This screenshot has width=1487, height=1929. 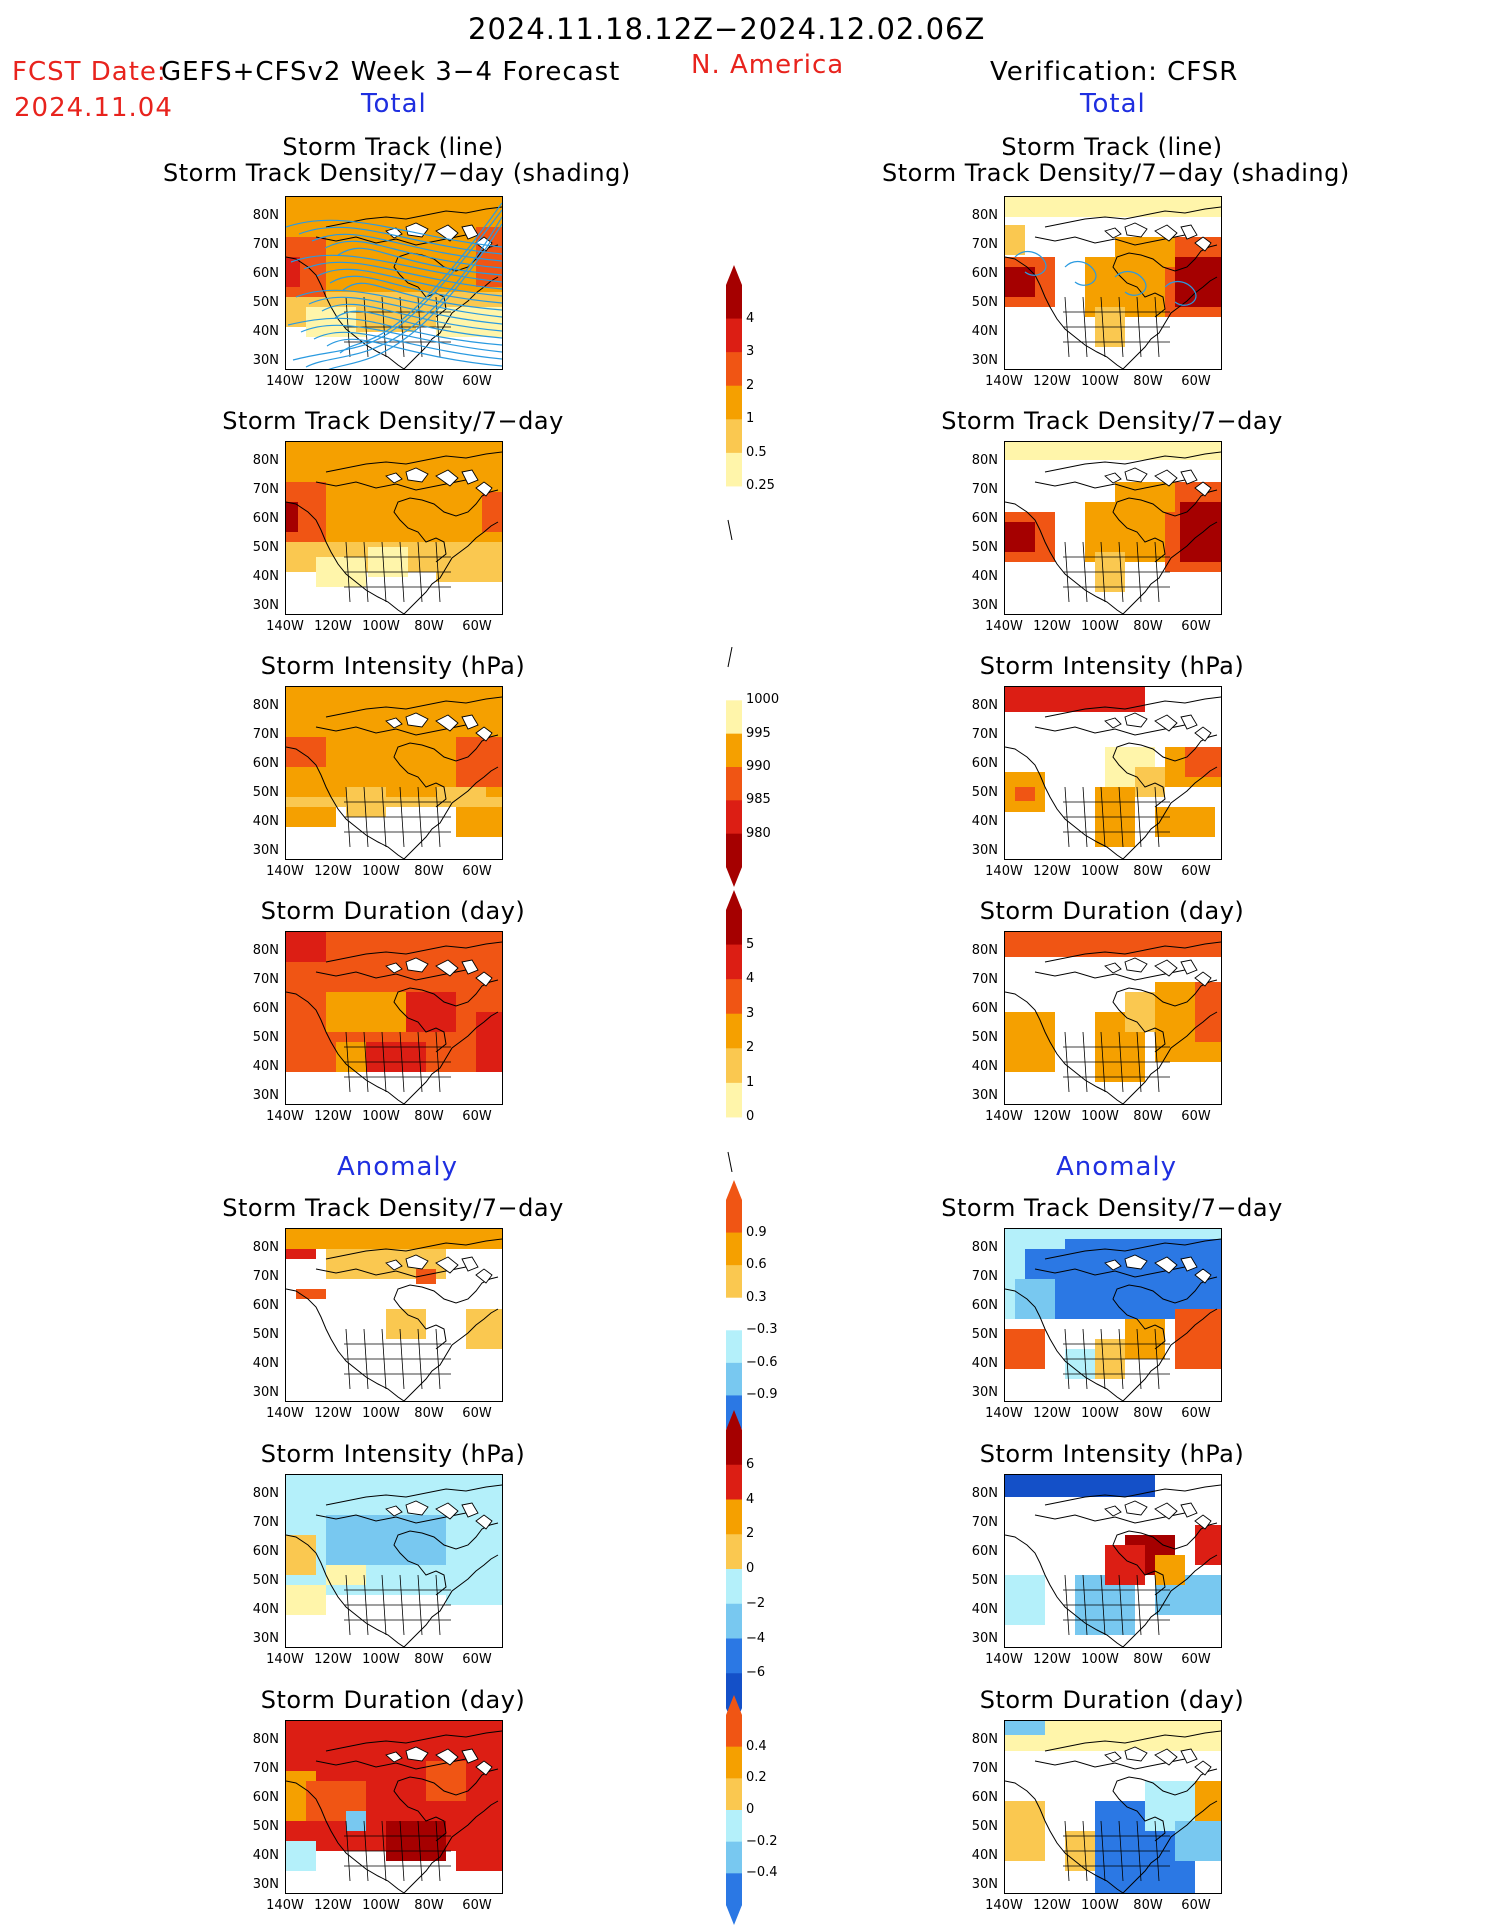 I want to click on track-fc-title: Storm Track (line), so click(x=393, y=147).